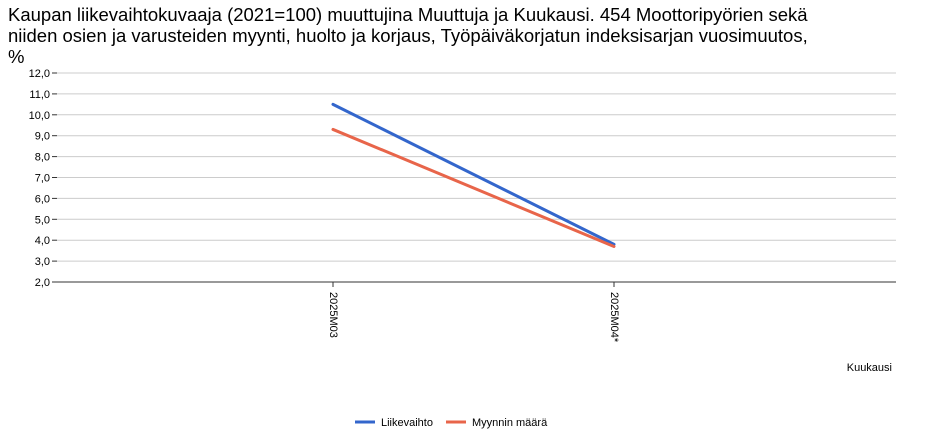 The width and height of the screenshot is (946, 444). I want to click on y-tick-label: 10,0, so click(39, 116).